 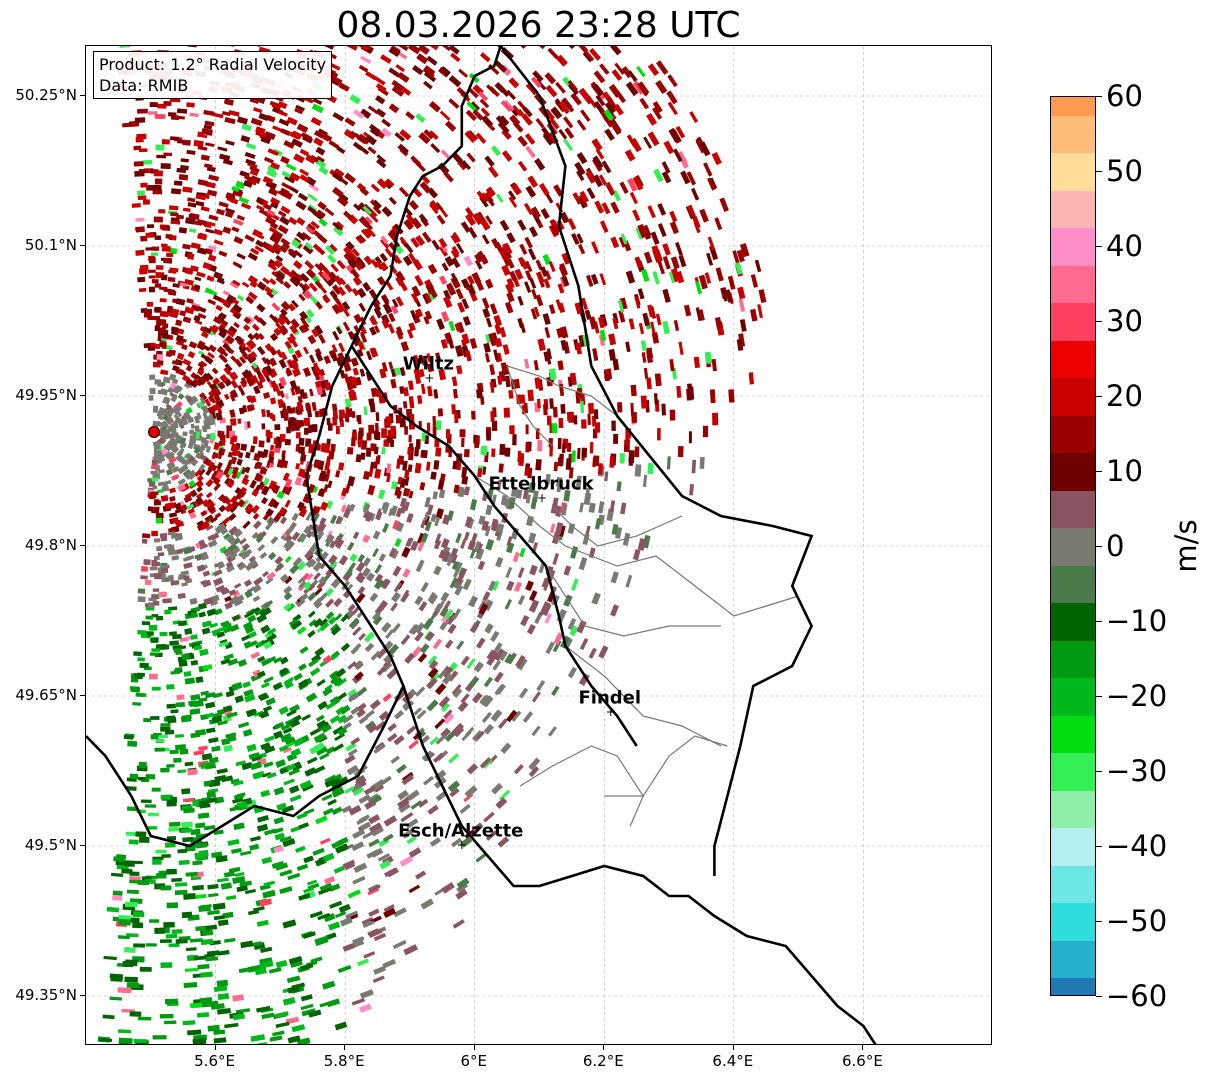 I want to click on colorbar-band, so click(x=1073, y=257).